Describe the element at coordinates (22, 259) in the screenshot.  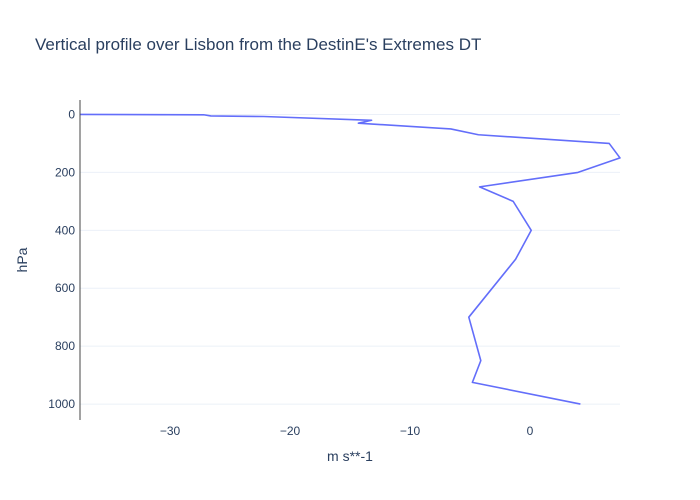
I see `y-axis-title: hPa` at that location.